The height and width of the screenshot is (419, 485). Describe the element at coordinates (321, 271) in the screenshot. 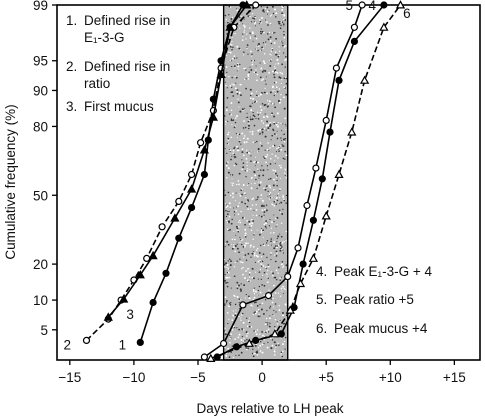

I see `legend-item-4-num: 4.` at that location.